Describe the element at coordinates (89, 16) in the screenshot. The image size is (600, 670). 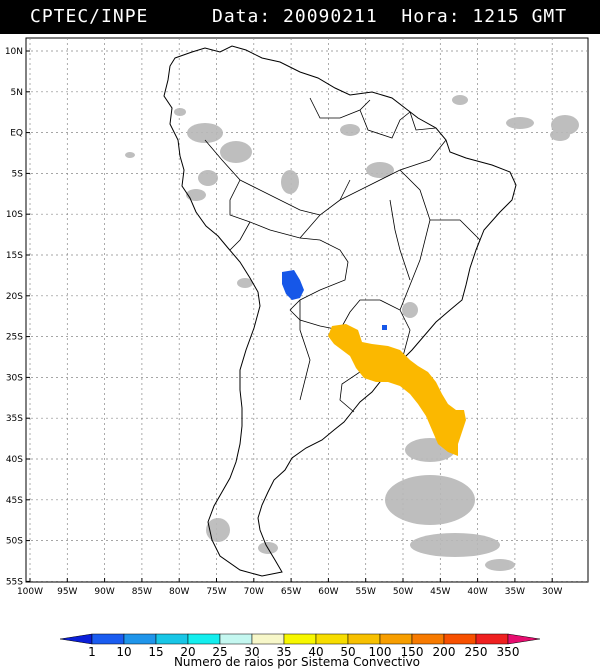
I see `org-title: CPTEC/INPE` at that location.